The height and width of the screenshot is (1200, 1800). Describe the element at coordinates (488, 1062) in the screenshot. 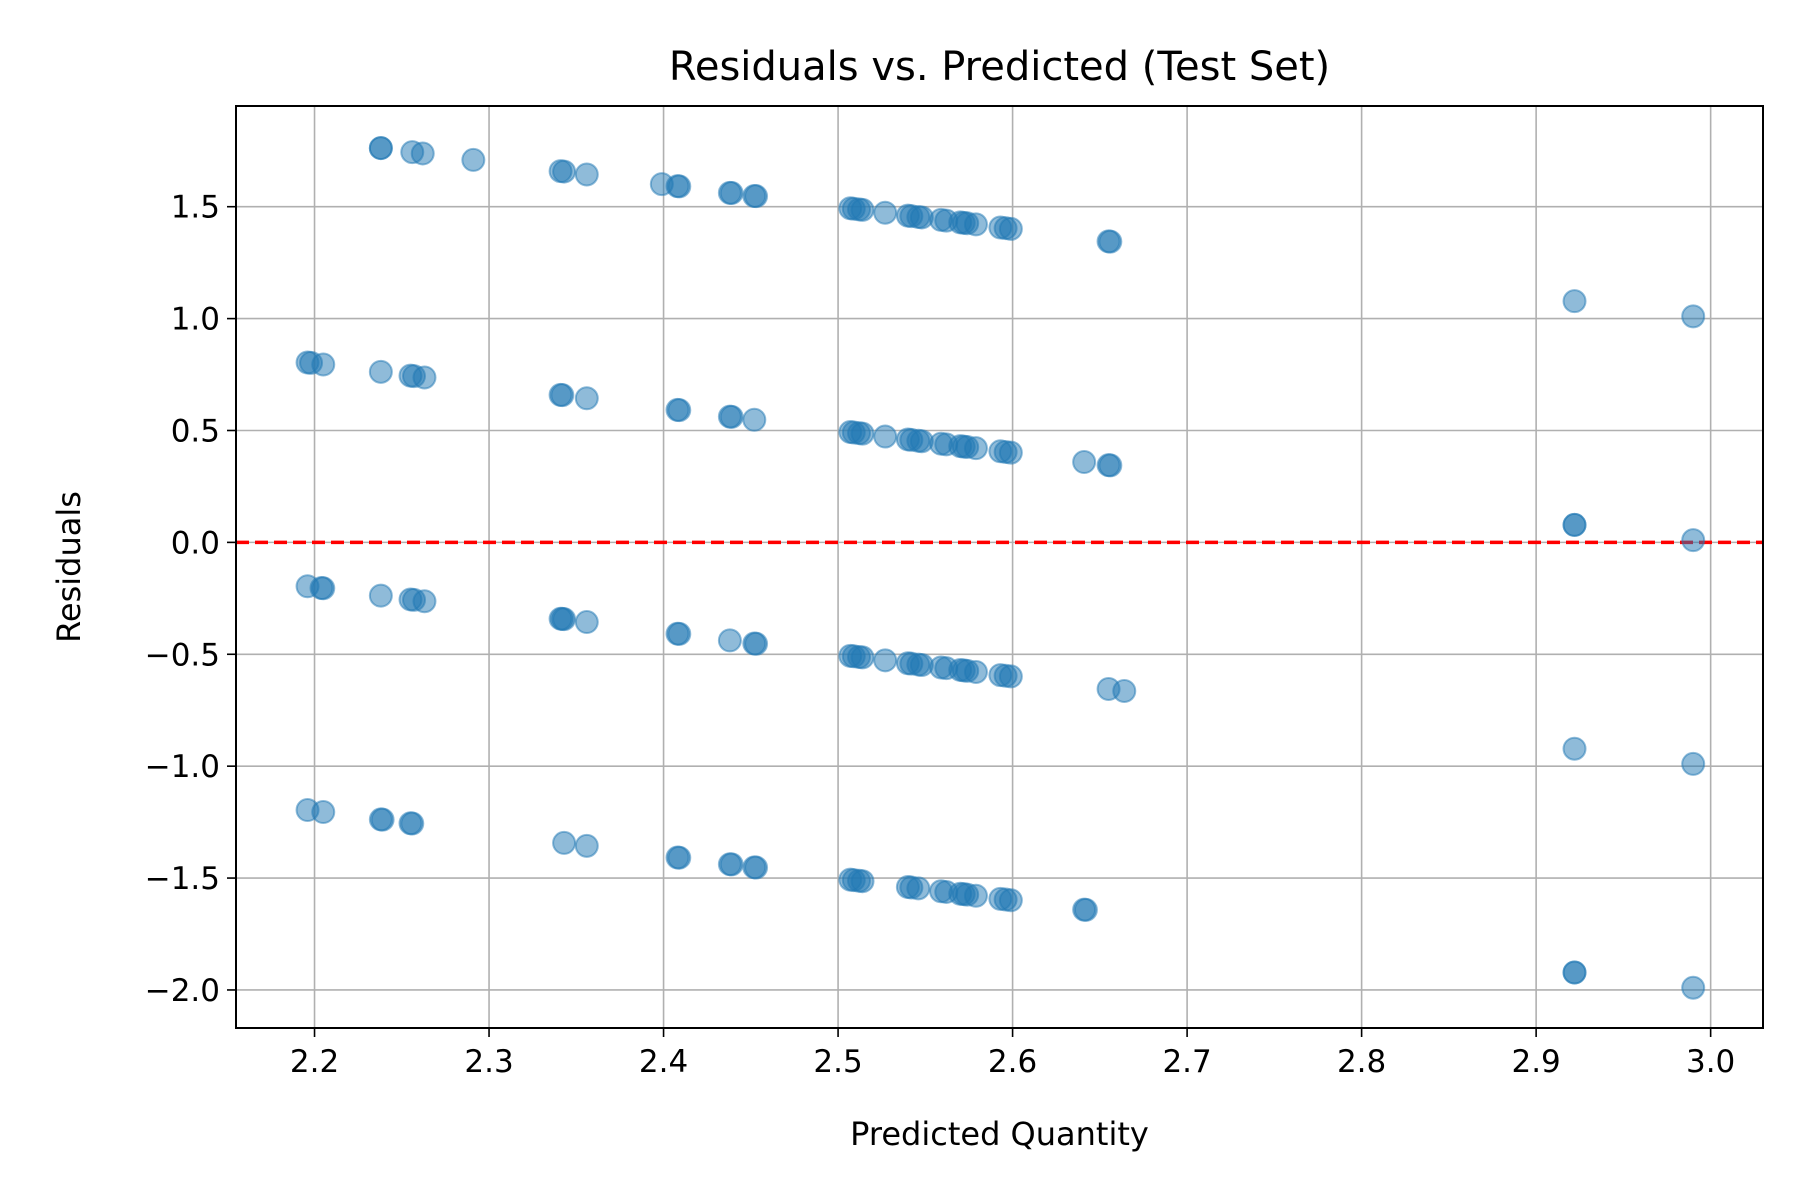

I see `x-tick-label: 2.3` at that location.